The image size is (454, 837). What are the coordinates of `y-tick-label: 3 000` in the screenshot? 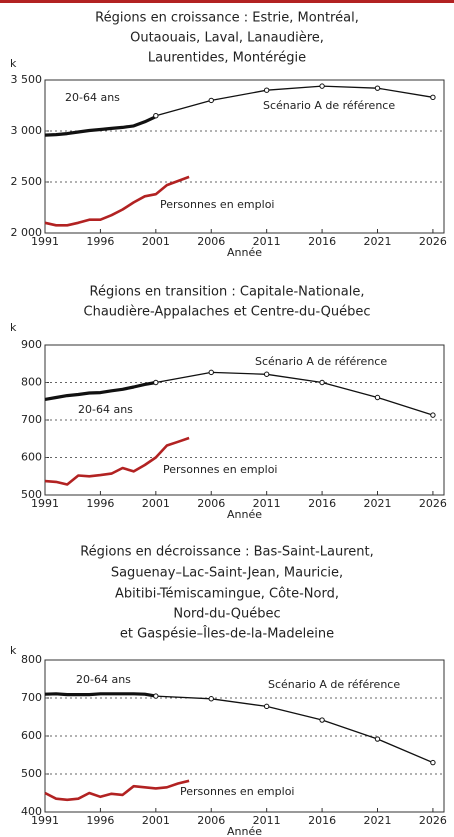 It's located at (27, 130).